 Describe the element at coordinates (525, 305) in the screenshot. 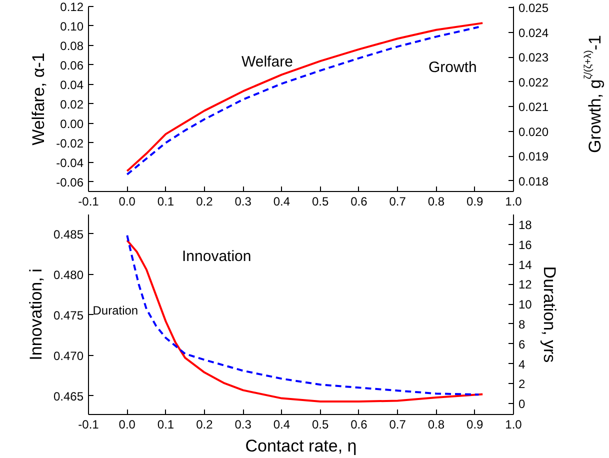

I see `y2-tick-label: 10` at that location.